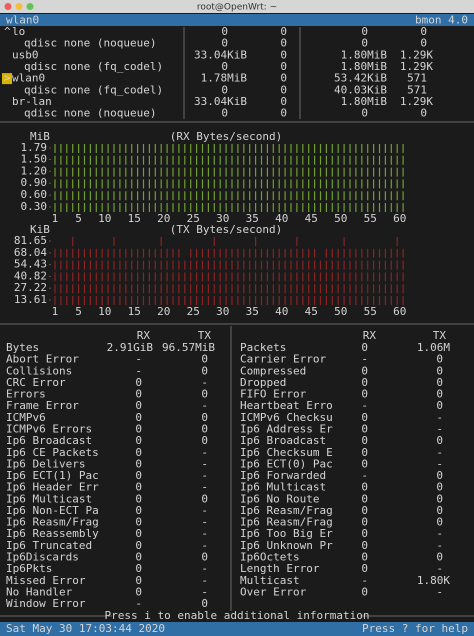 Image resolution: width=474 pixels, height=636 pixels. Describe the element at coordinates (49, 440) in the screenshot. I see `stat-label: Ip6 Broadcast` at that location.